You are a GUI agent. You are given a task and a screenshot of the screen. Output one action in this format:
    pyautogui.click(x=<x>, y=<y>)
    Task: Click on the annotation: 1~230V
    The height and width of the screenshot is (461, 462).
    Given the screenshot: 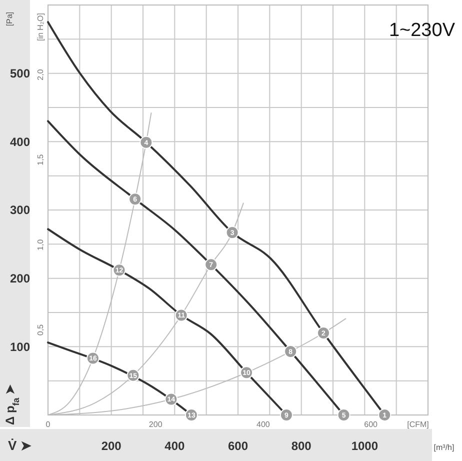 What is the action you would take?
    pyautogui.click(x=422, y=30)
    